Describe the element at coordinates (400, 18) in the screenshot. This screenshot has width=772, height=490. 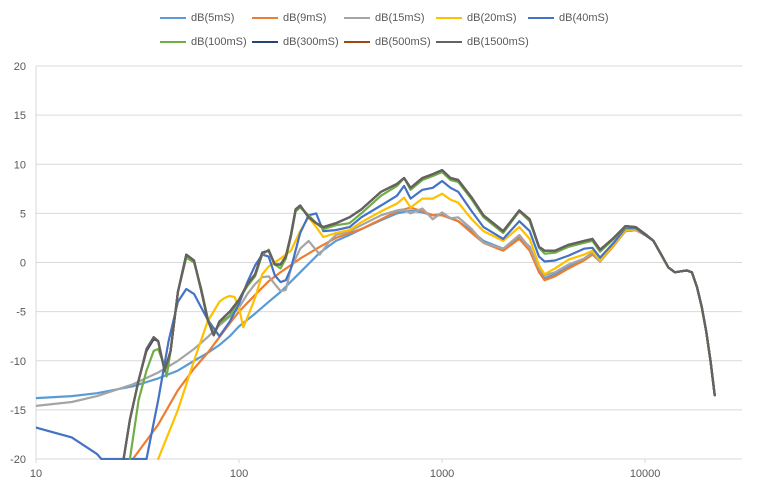
I see `legend-label: dB(15mS)` at that location.